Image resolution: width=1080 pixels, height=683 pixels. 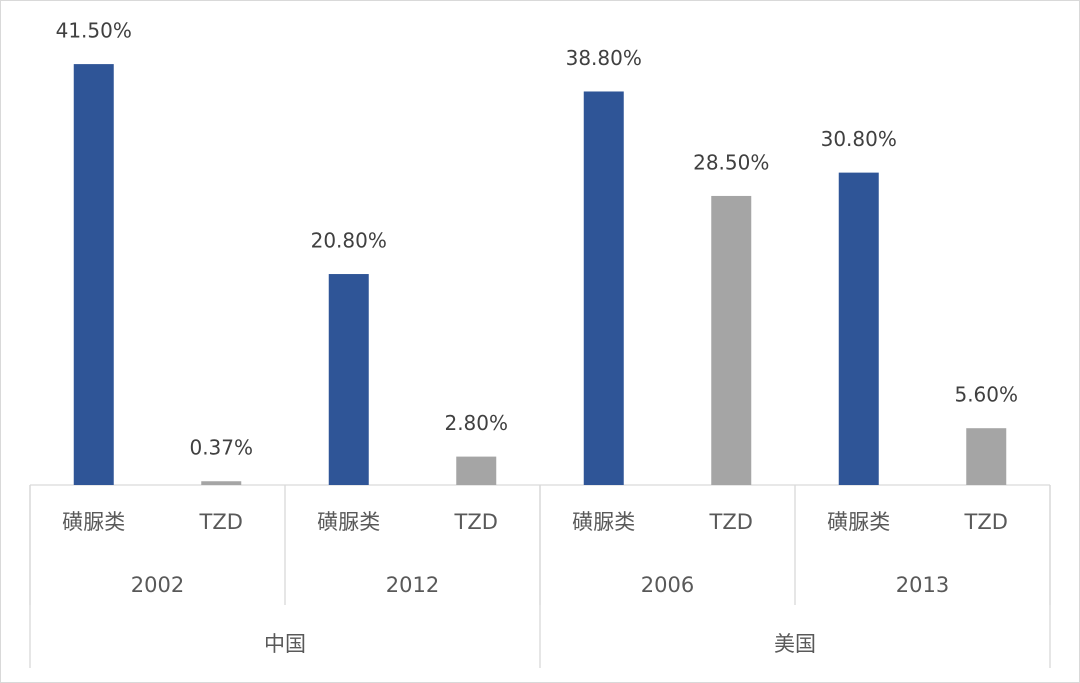 I want to click on value-label: 41.50%, so click(x=94, y=31).